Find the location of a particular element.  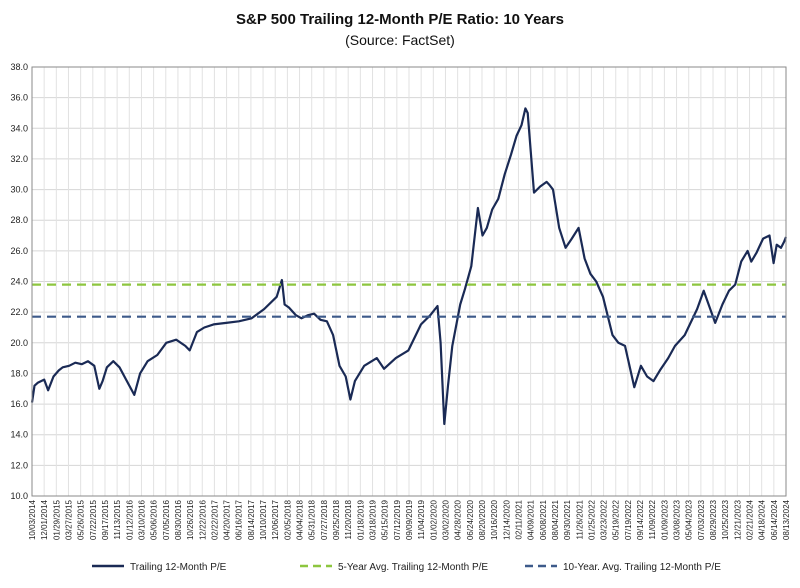

y-tick-label: 24.0 is located at coordinates (19, 282).